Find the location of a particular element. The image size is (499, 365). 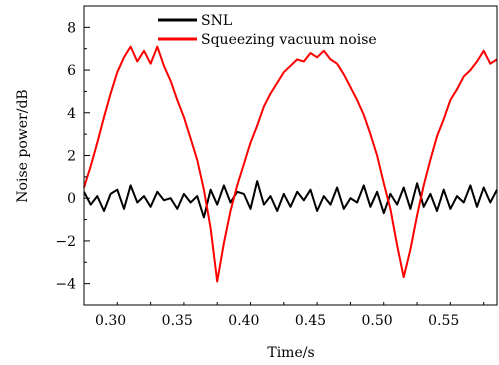

x-tick-label: 0.55 is located at coordinates (443, 321).